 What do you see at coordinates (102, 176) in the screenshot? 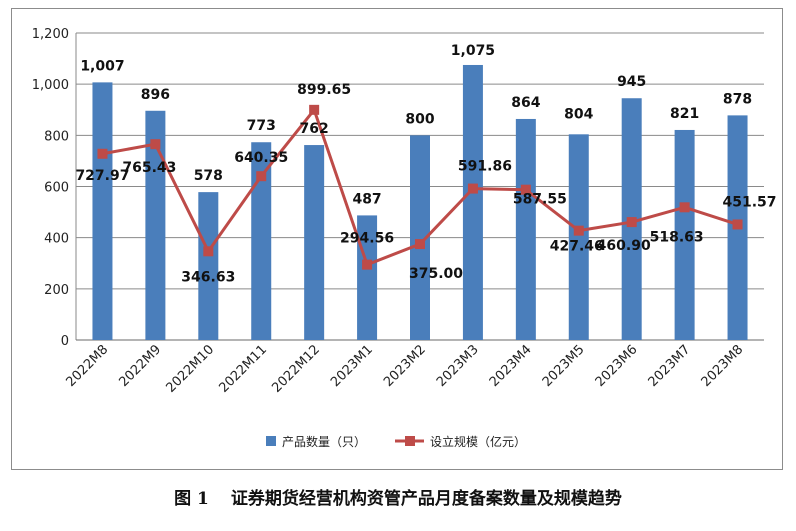
I see `line-data-label: 727.97` at bounding box center [102, 176].